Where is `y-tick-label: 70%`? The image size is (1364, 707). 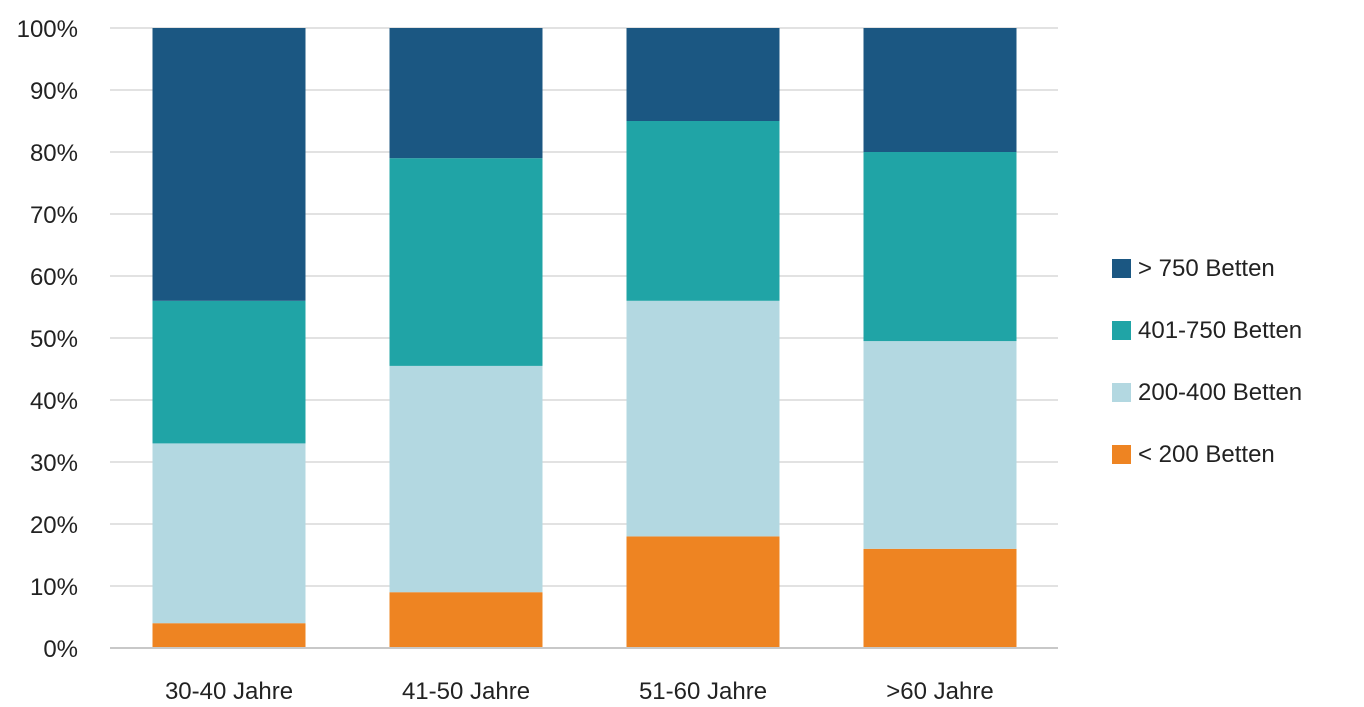 y-tick-label: 70% is located at coordinates (54, 215).